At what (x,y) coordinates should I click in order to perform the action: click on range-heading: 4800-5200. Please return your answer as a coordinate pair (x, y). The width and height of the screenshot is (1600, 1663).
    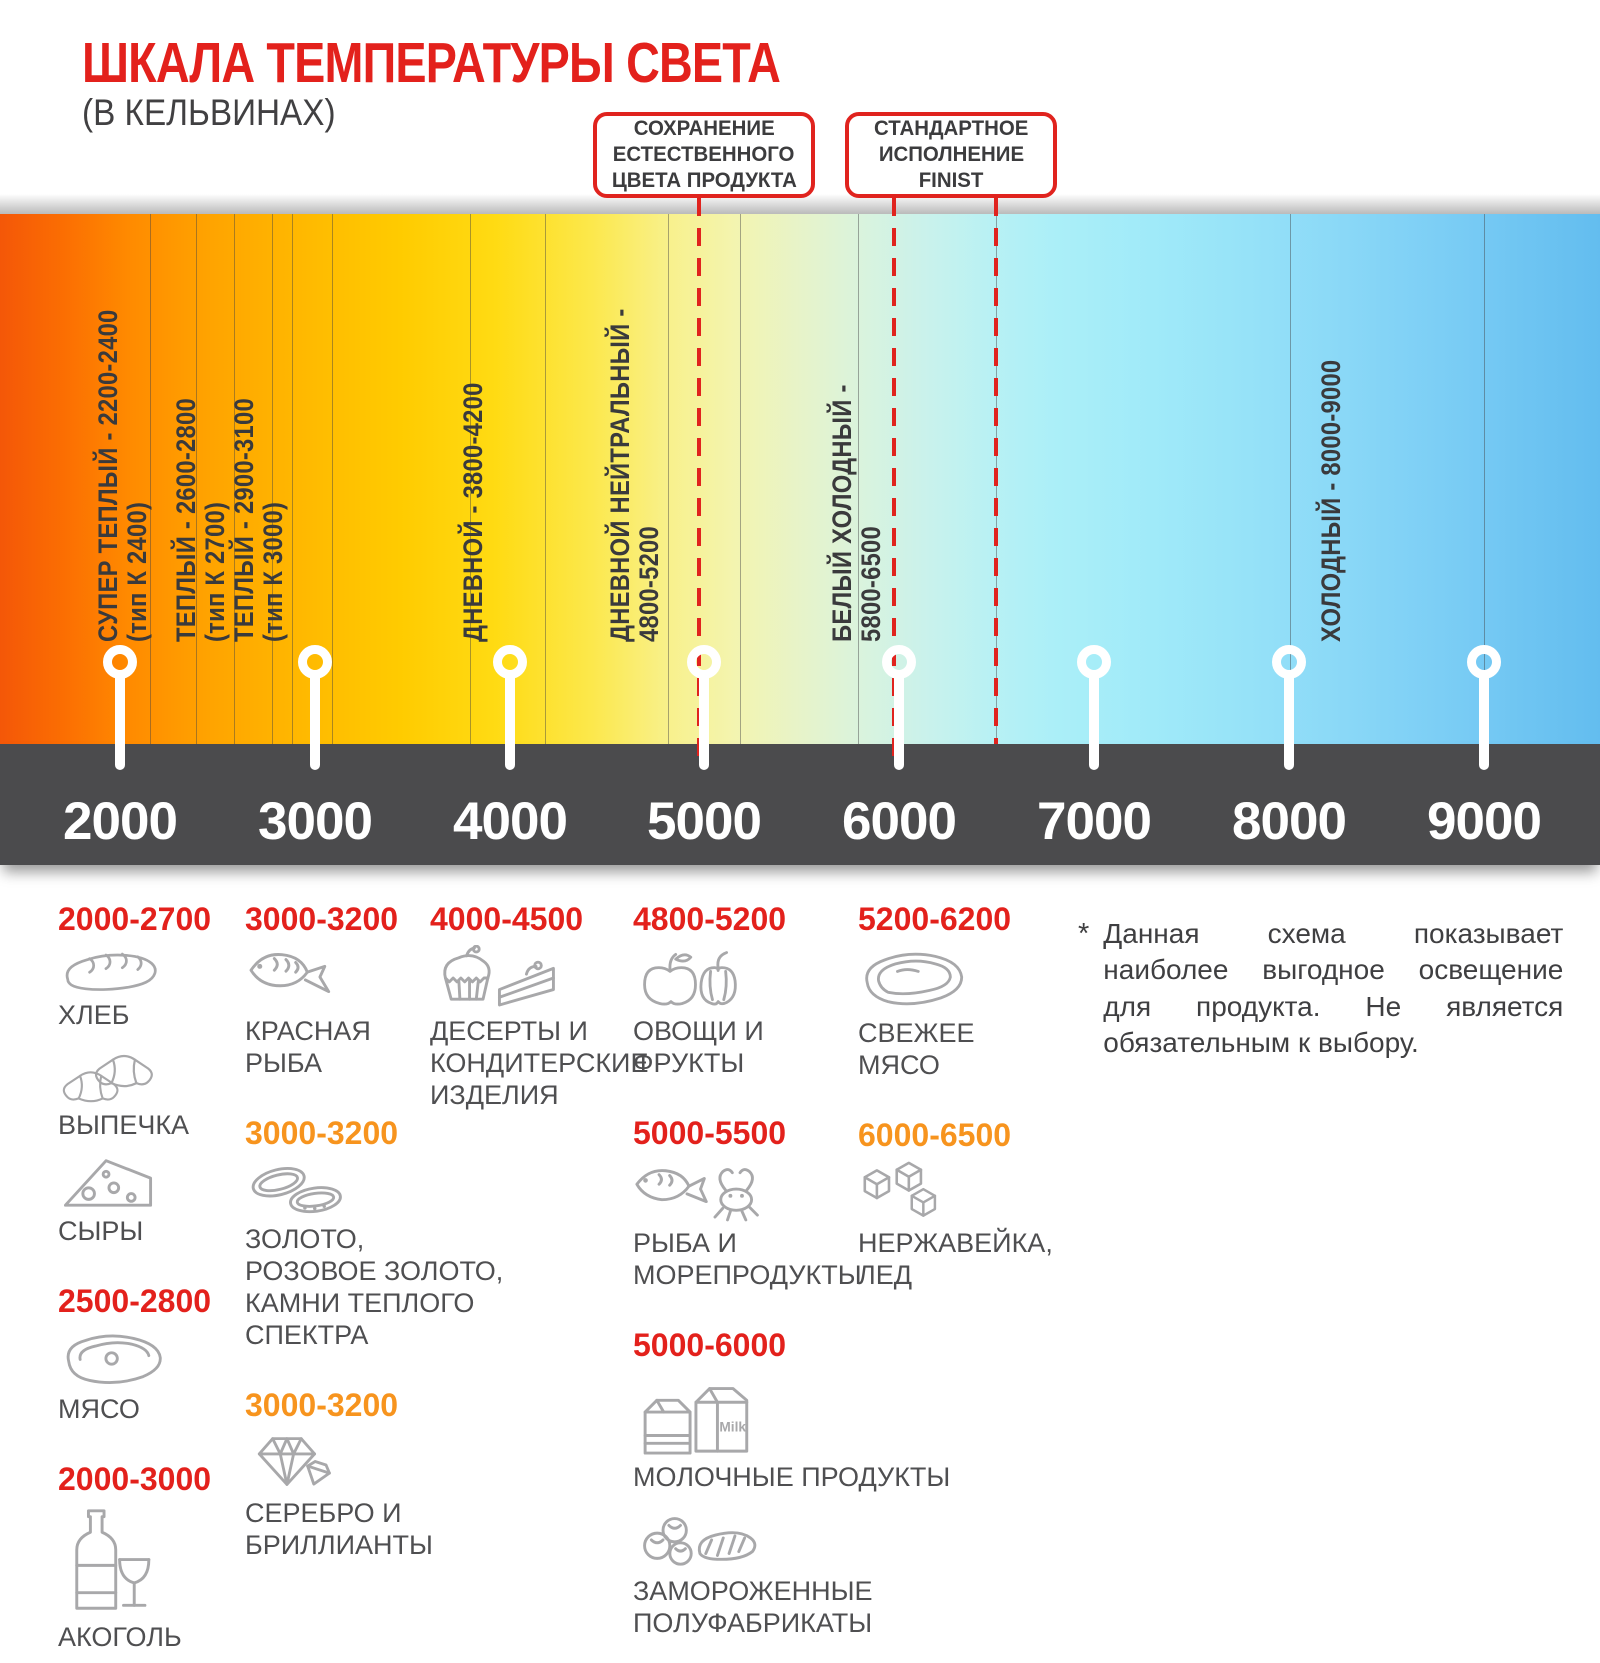
    Looking at the image, I should click on (710, 919).